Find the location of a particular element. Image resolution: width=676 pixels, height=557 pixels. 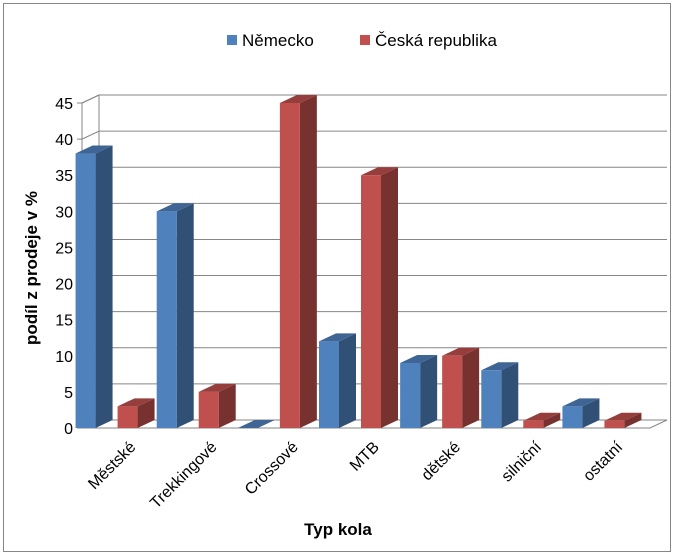

bar-ceska-republika-crossove is located at coordinates (298, 261).